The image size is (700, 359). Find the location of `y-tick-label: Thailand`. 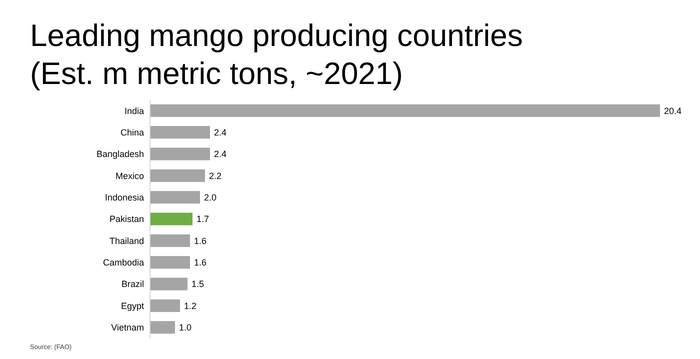

y-tick-label: Thailand is located at coordinates (126, 241).